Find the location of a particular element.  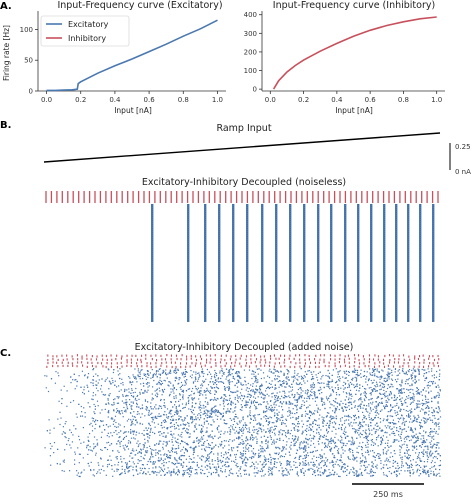

ramp-title: Ramp Input is located at coordinates (243, 128).